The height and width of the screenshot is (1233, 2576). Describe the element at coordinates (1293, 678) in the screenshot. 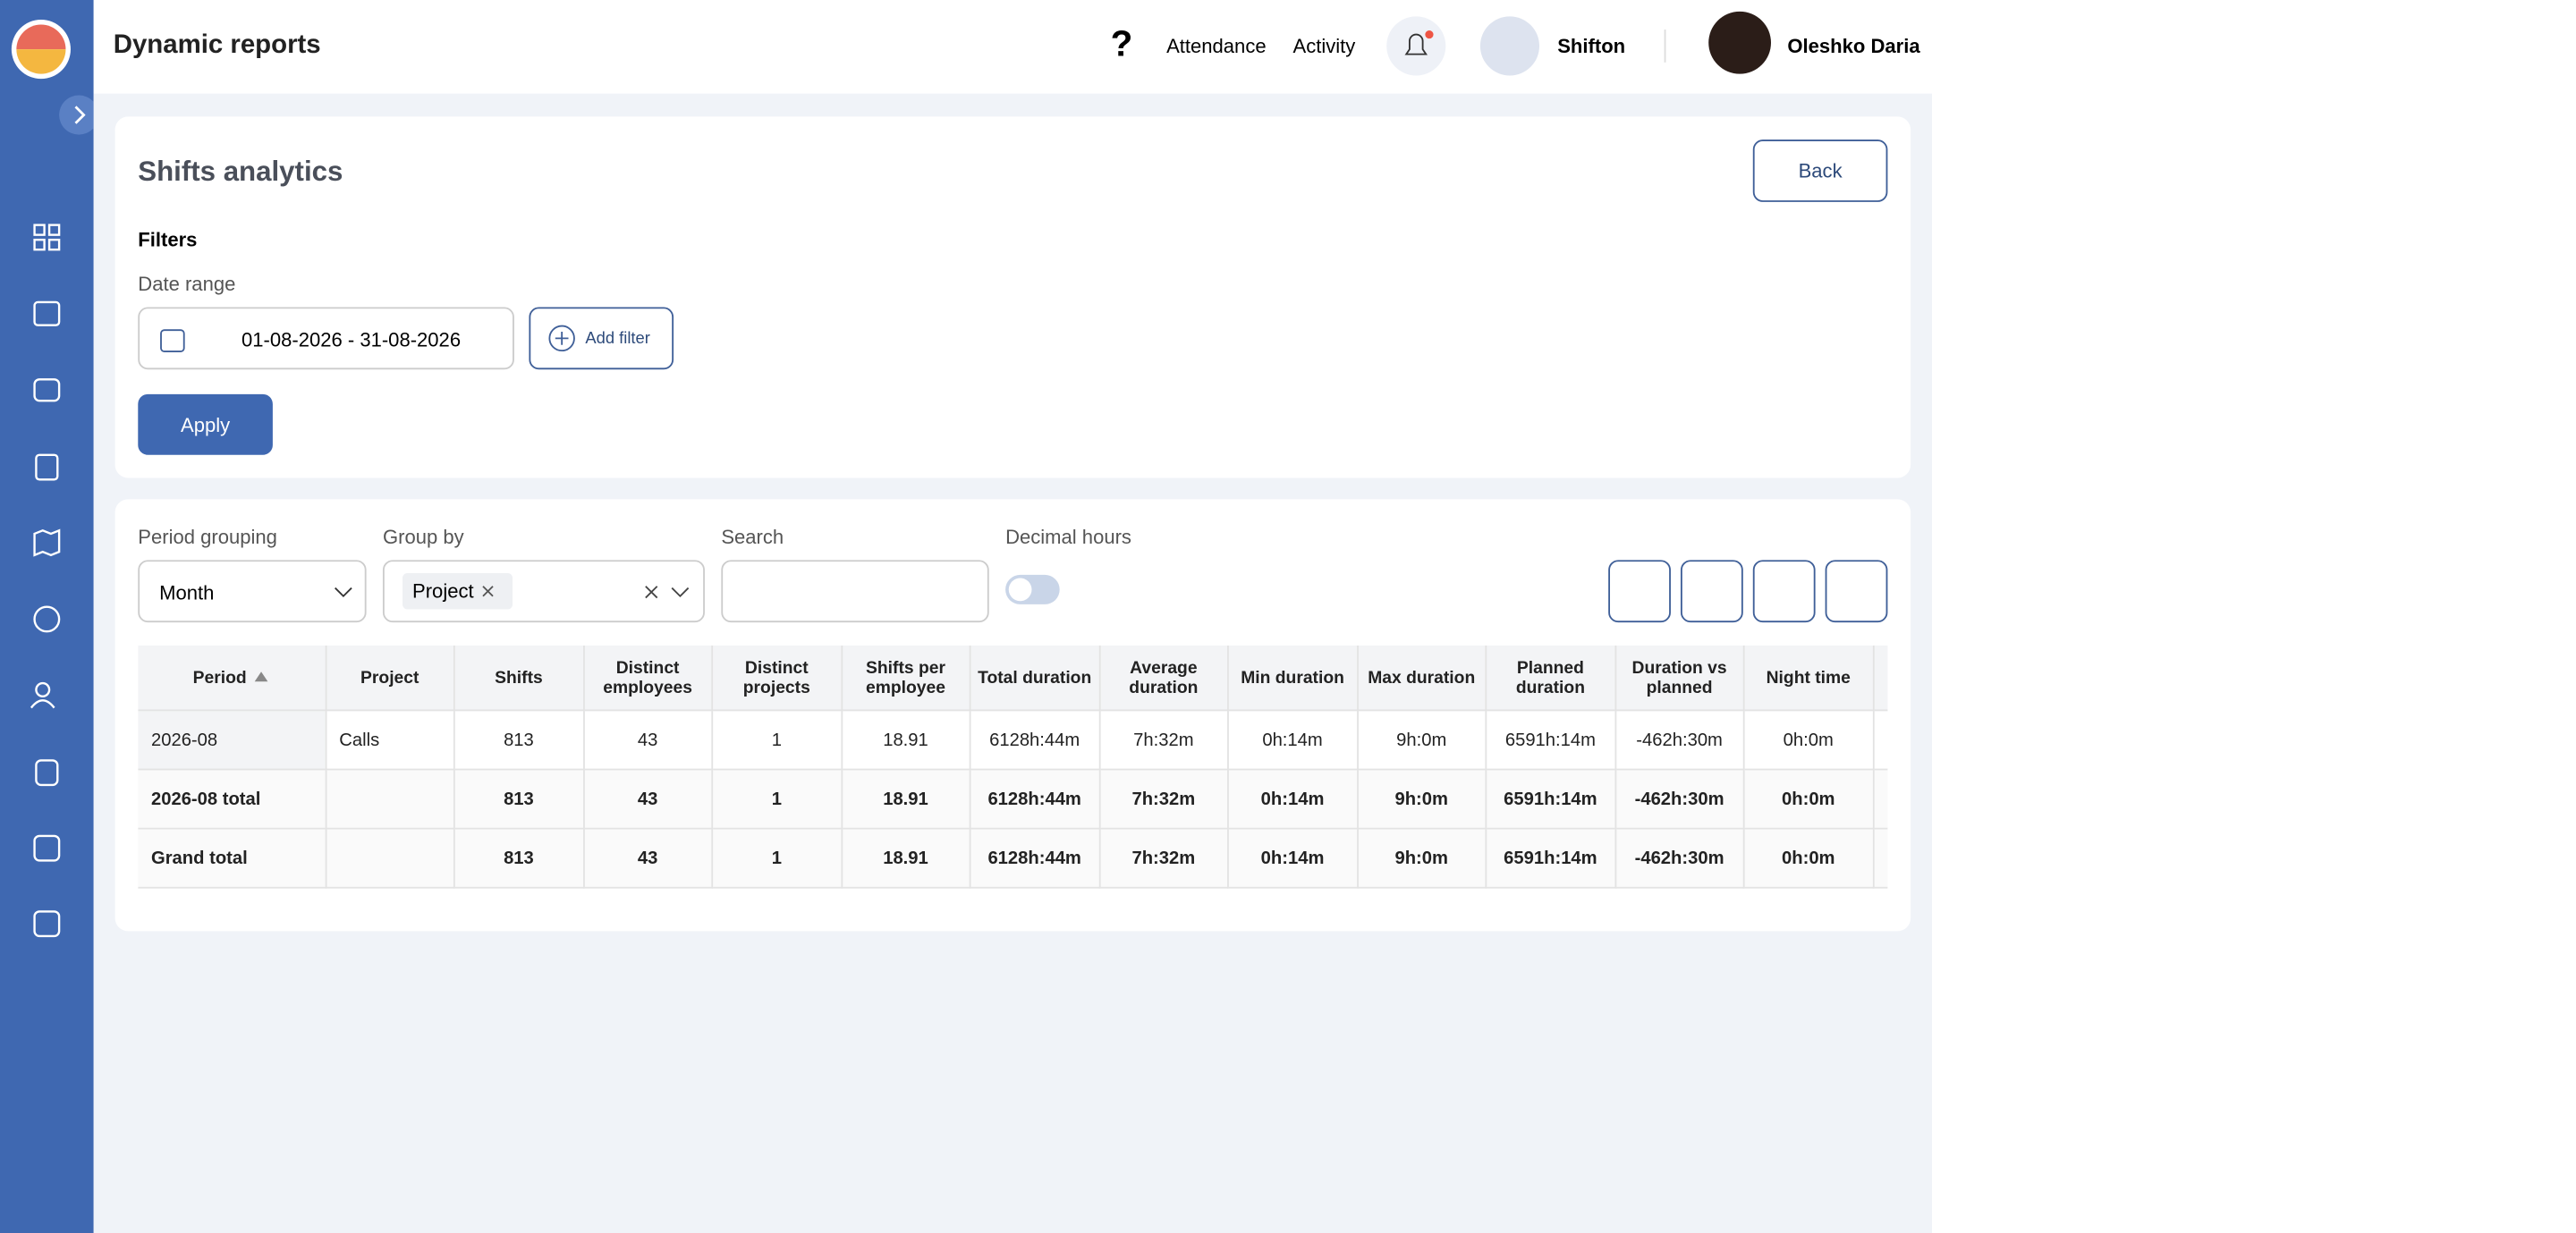

I see `column-header: Min duration` at that location.